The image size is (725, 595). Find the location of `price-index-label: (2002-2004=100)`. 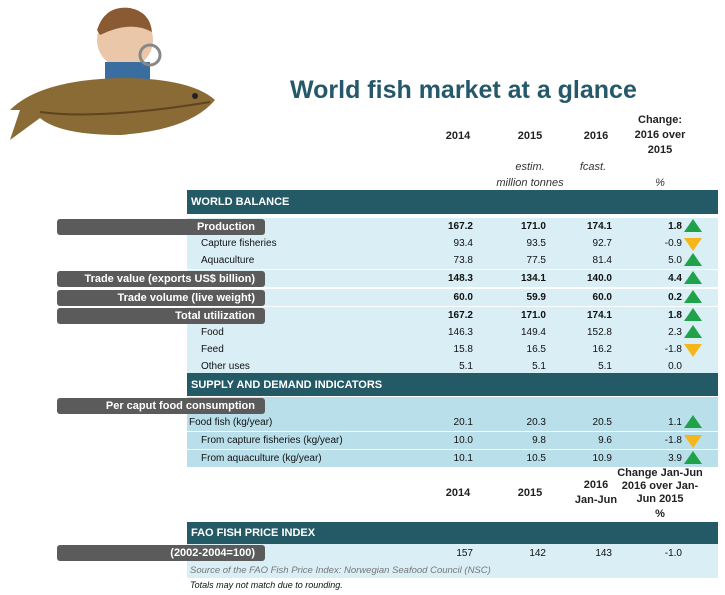

price-index-label: (2002-2004=100) is located at coordinates (161, 553).